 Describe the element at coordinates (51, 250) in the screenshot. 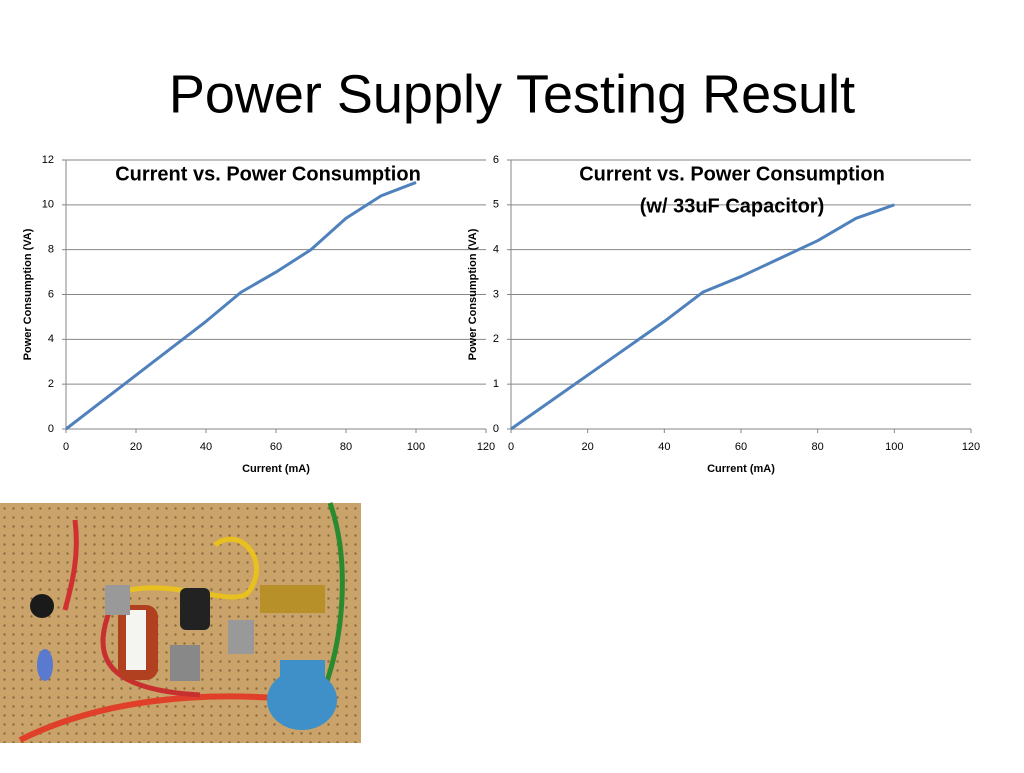

I see `y-tick-label: 8` at that location.